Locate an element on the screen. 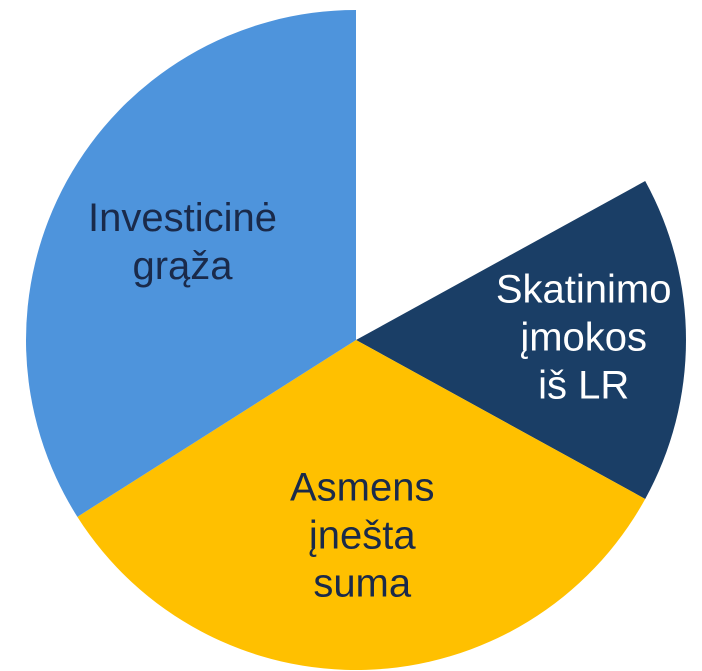 Image resolution: width=702 pixels, height=671 pixels. slice-label: suma is located at coordinates (362, 583).